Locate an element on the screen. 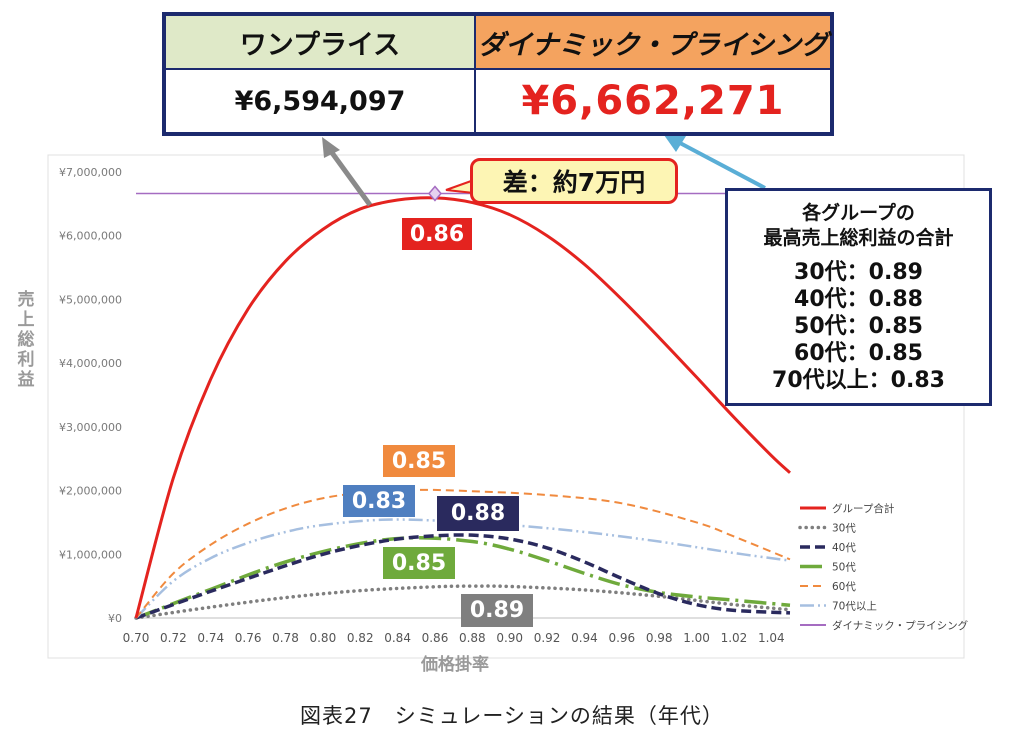 Image resolution: width=1024 pixels, height=733 pixels. figure-caption: 図表27 シミュレーションの結果（年代） is located at coordinates (512, 716).